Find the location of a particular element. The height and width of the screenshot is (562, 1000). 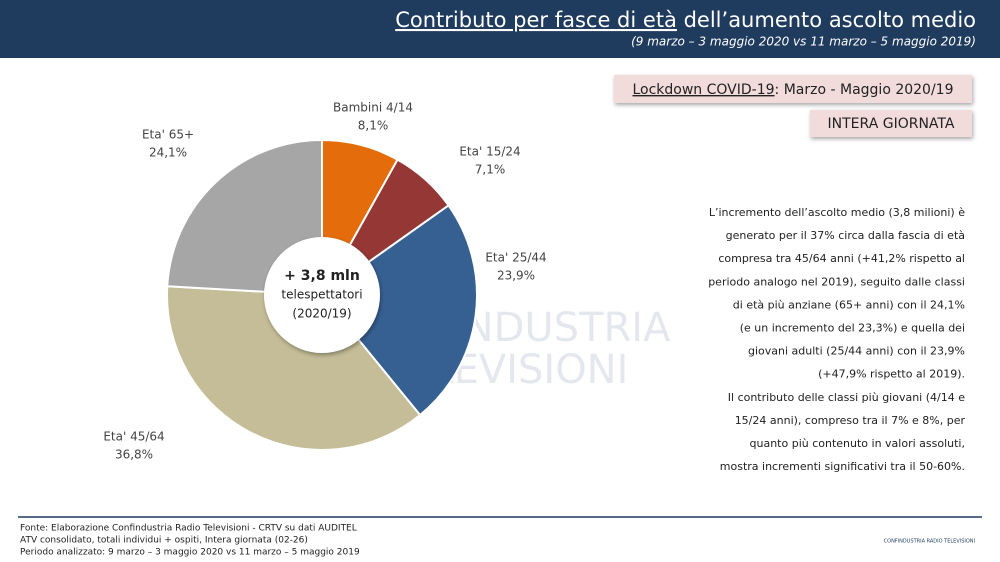

badge-rest: : Marzo - Maggio 2020/19 is located at coordinates (864, 90).